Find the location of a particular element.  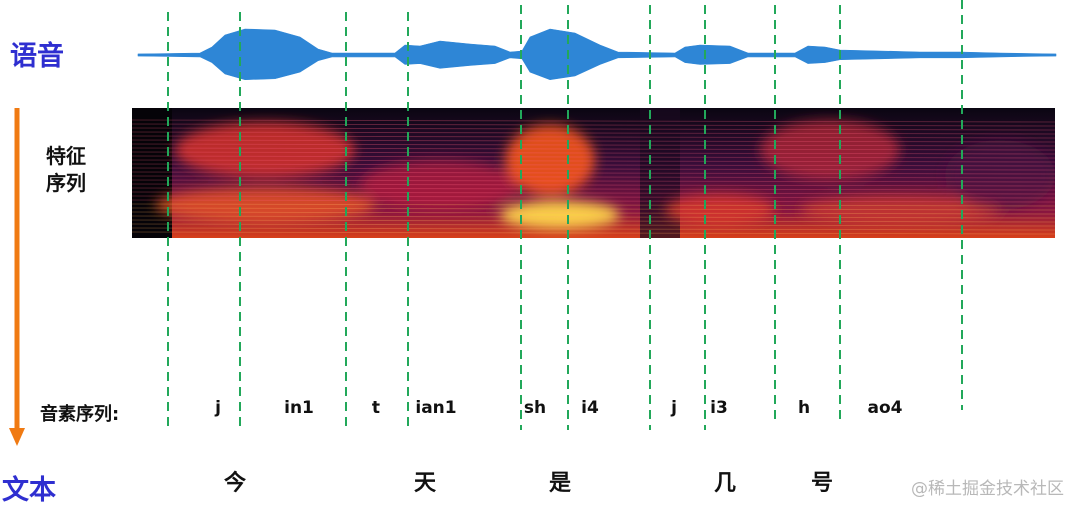

process-arrow is located at coordinates (17, 277).